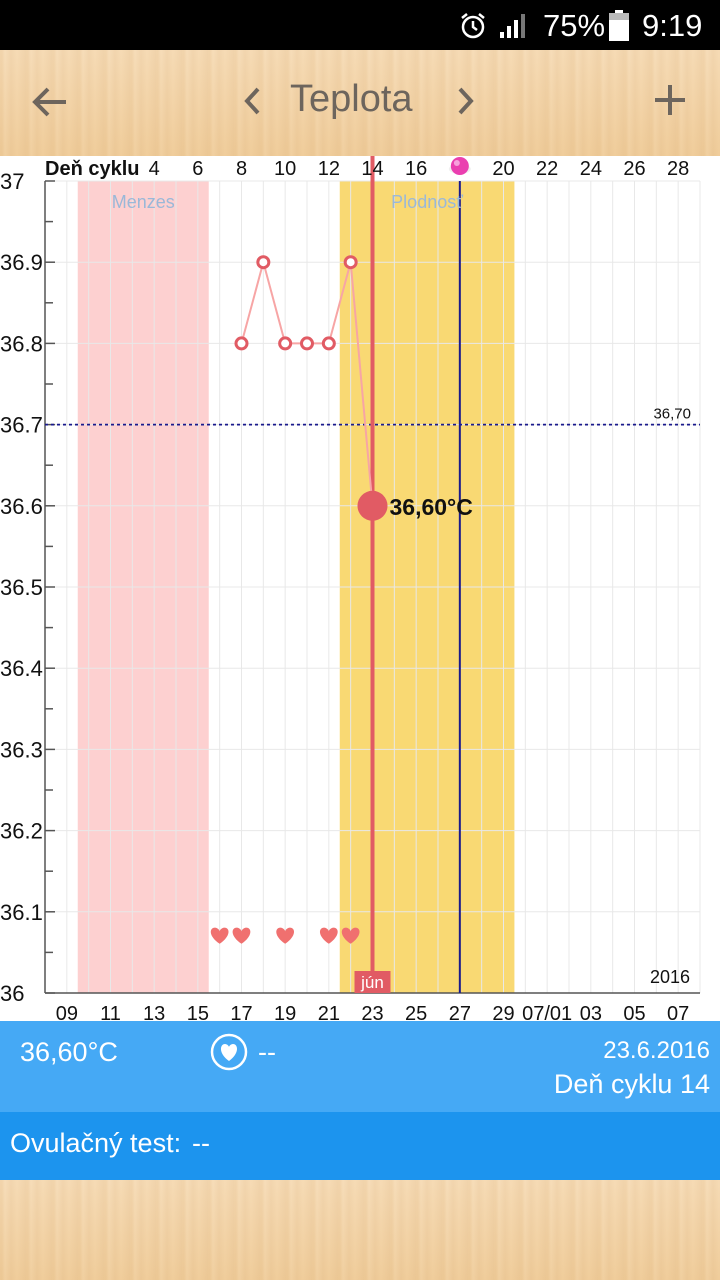 The width and height of the screenshot is (720, 1280). Describe the element at coordinates (372, 169) in the screenshot. I see `cycle-day-tick: 14` at that location.